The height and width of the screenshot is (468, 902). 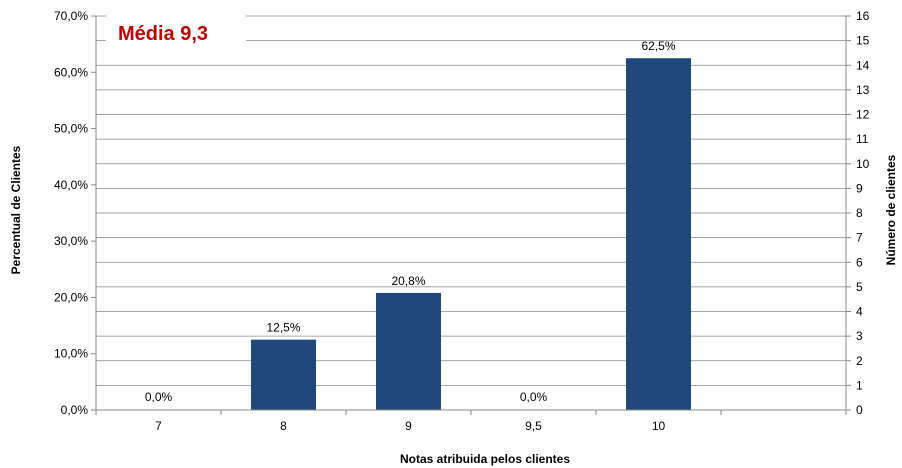 I want to click on y2-tick-label: 14, so click(x=863, y=65).